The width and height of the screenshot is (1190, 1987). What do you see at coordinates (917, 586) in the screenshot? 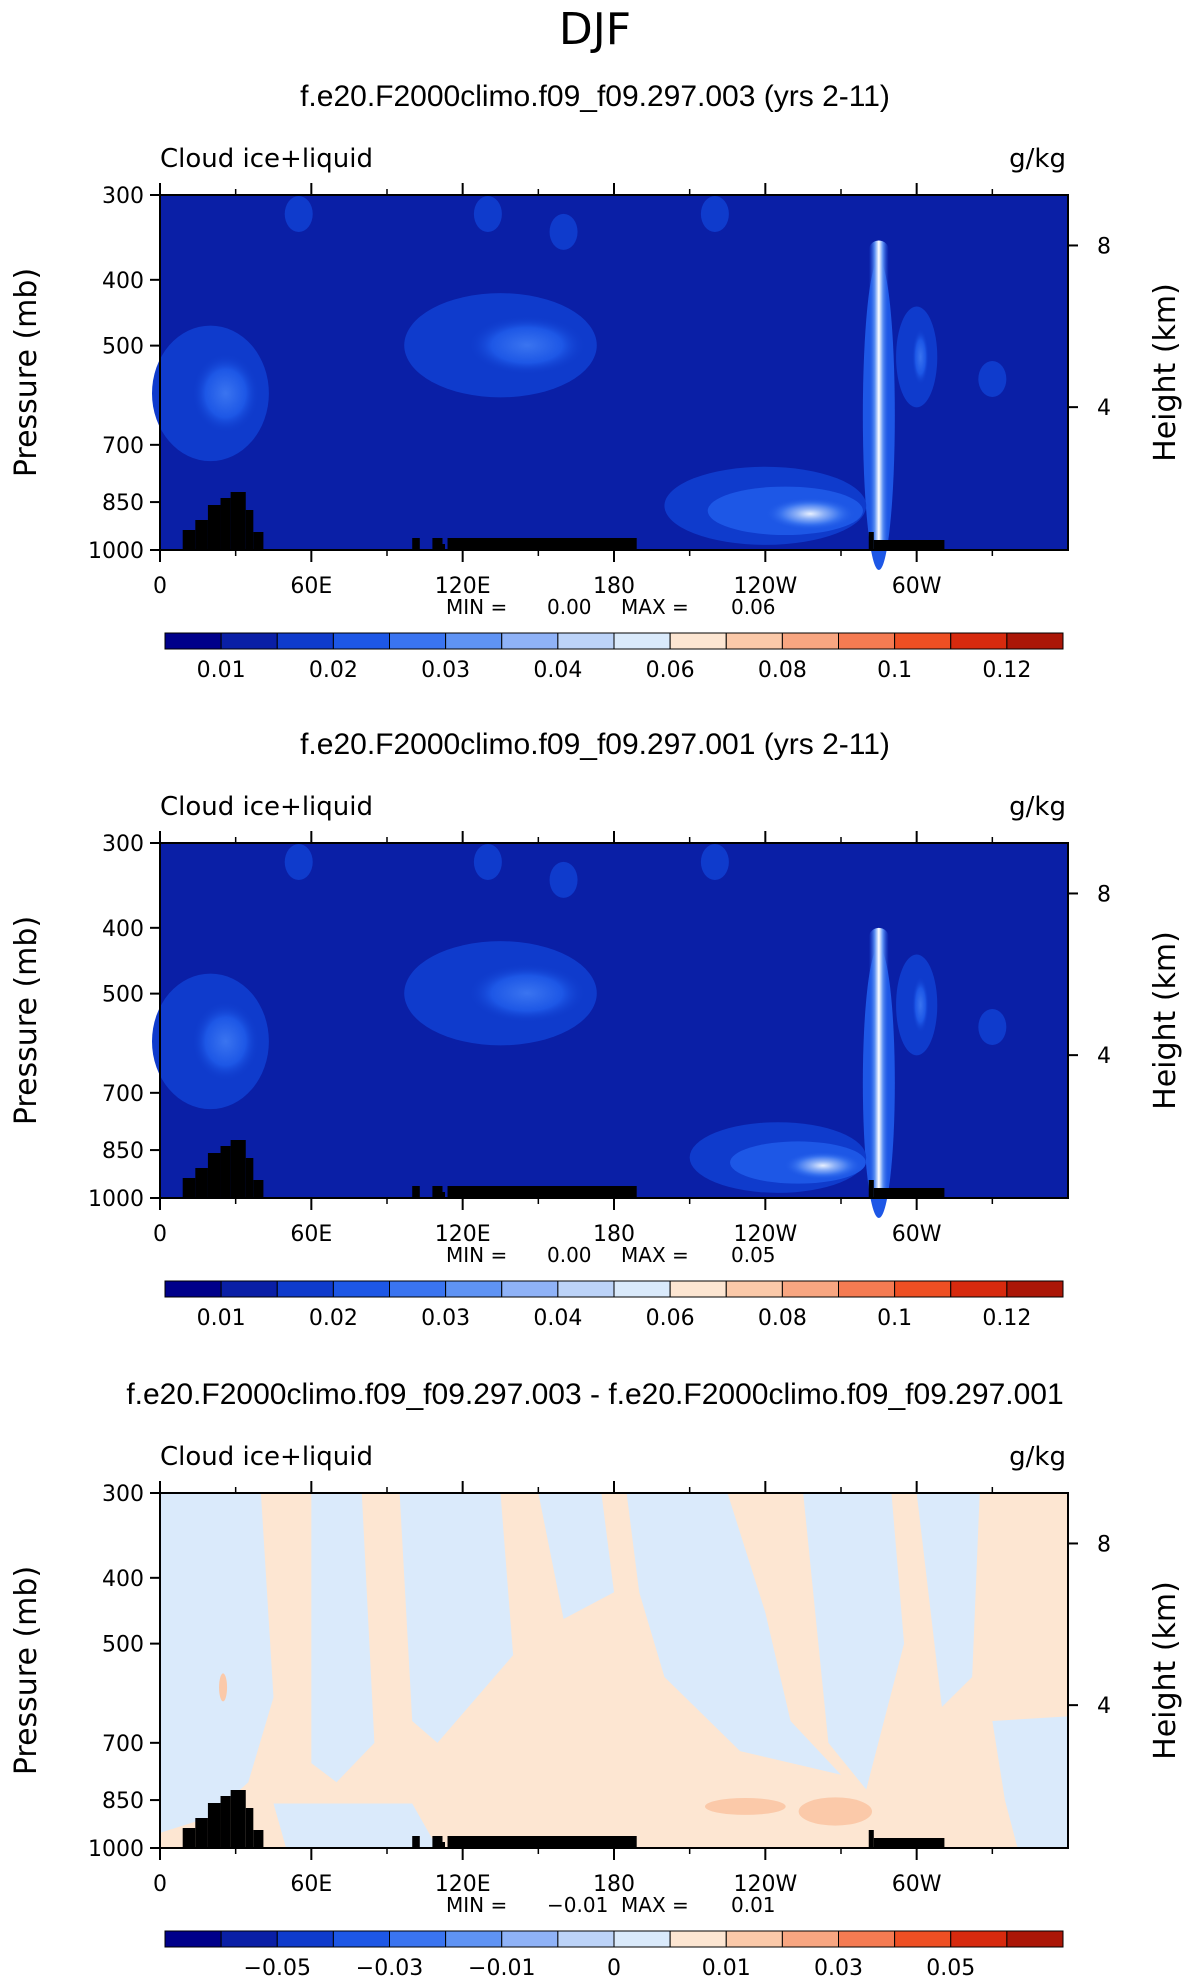
I see `longitude-tick-label: 60W` at bounding box center [917, 586].